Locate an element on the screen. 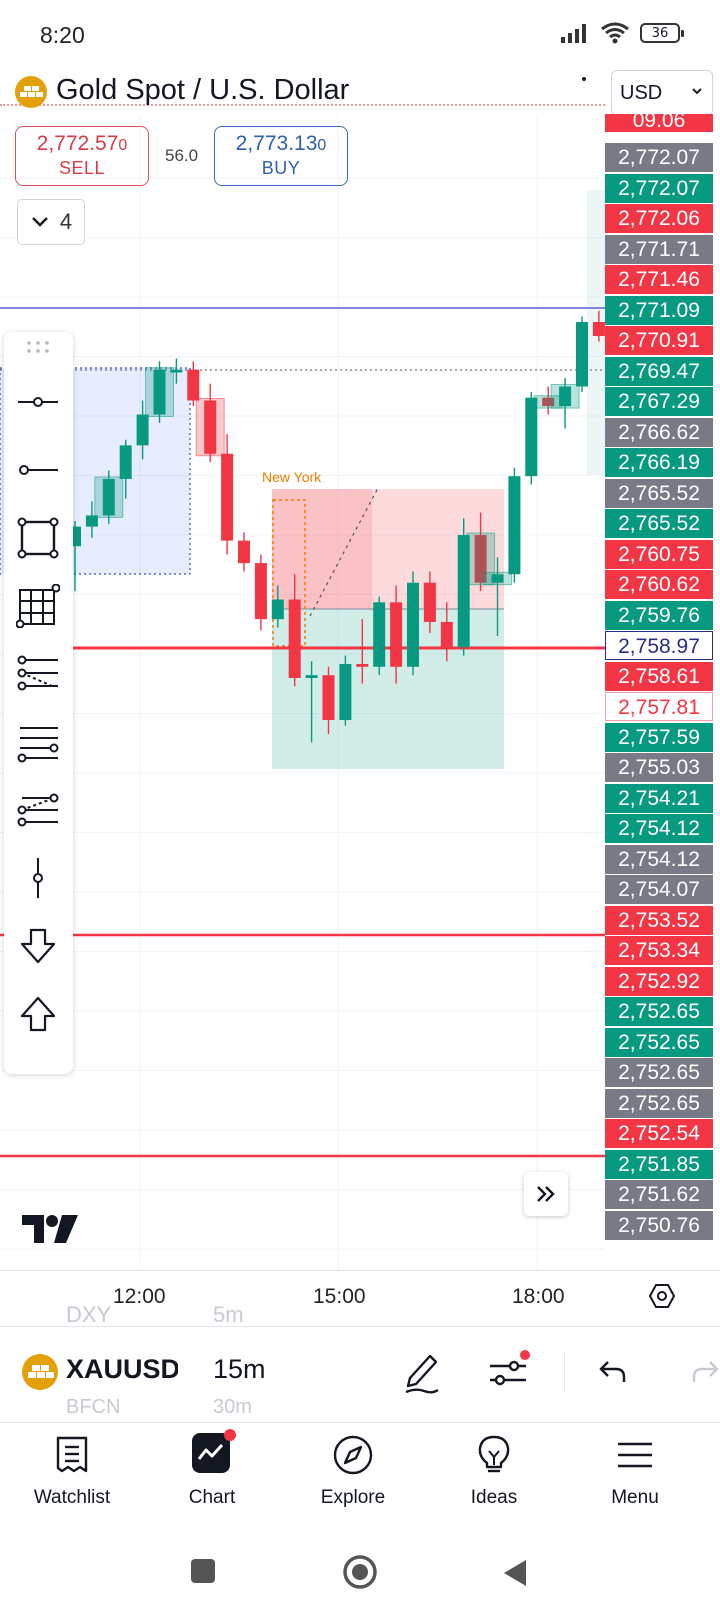  tool-arrow-down is located at coordinates (38, 946).